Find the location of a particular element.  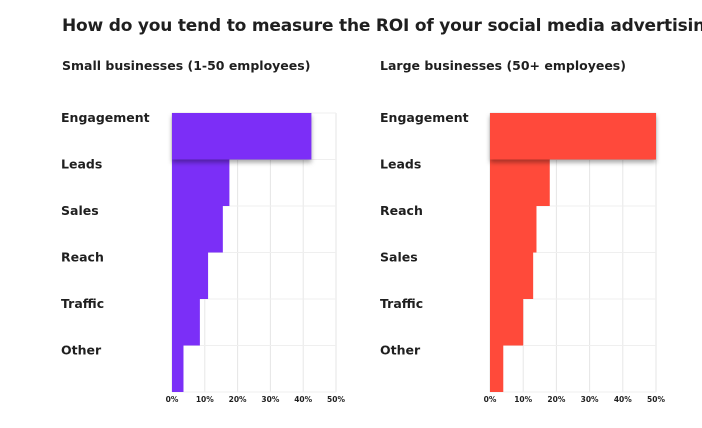

small-bar-other is located at coordinates (178, 368).